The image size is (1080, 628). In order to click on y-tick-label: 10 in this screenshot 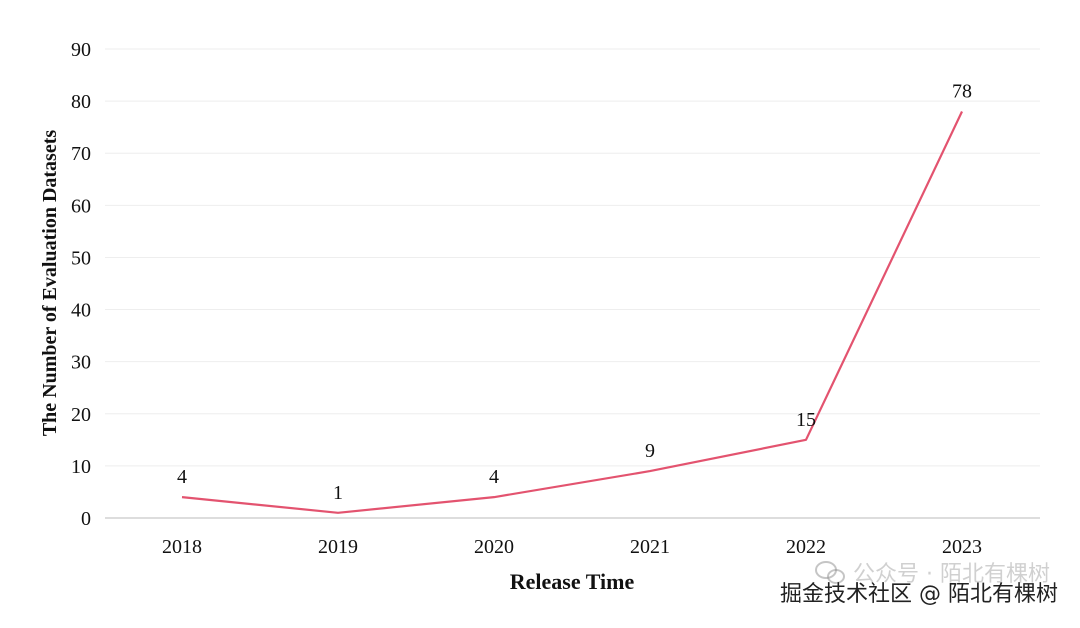, I will do `click(81, 467)`.